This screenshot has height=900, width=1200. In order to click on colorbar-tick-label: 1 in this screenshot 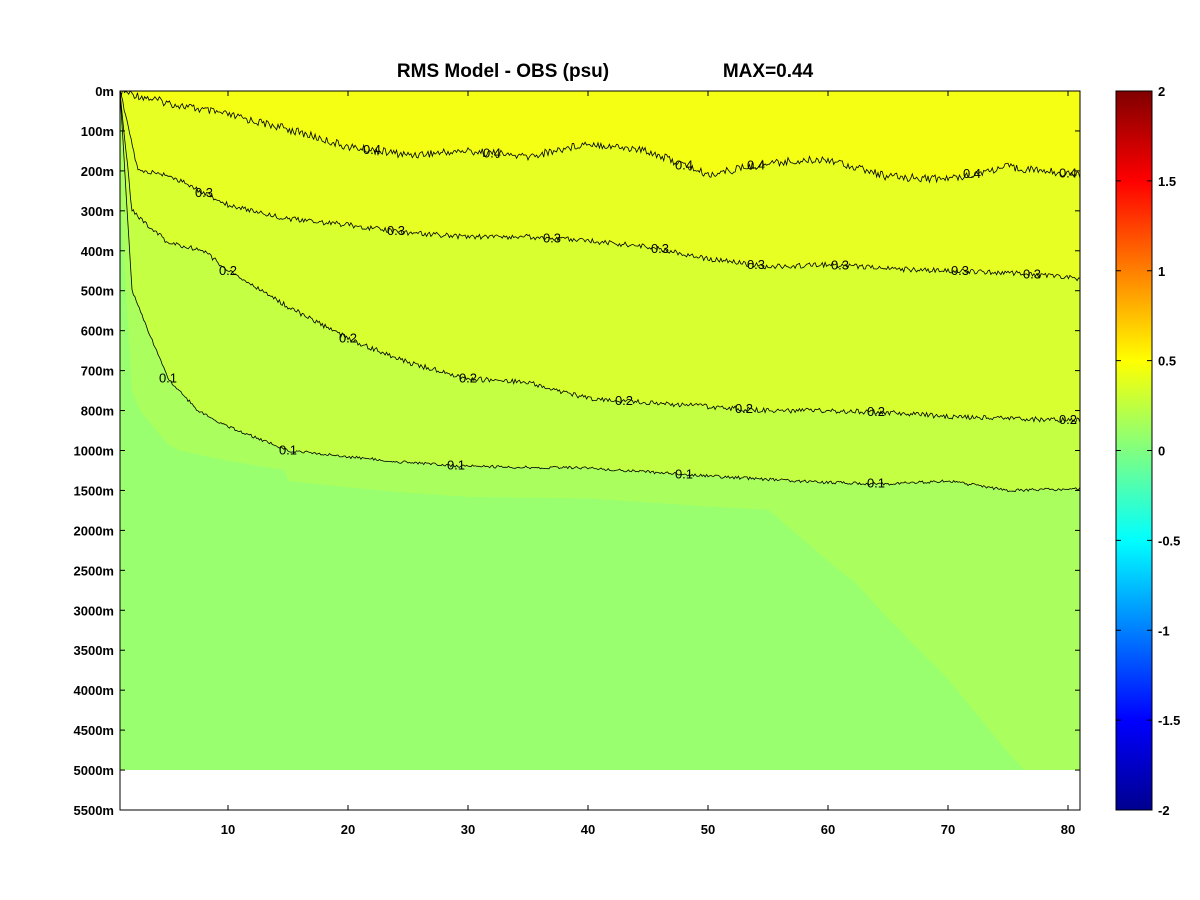, I will do `click(1161, 271)`.